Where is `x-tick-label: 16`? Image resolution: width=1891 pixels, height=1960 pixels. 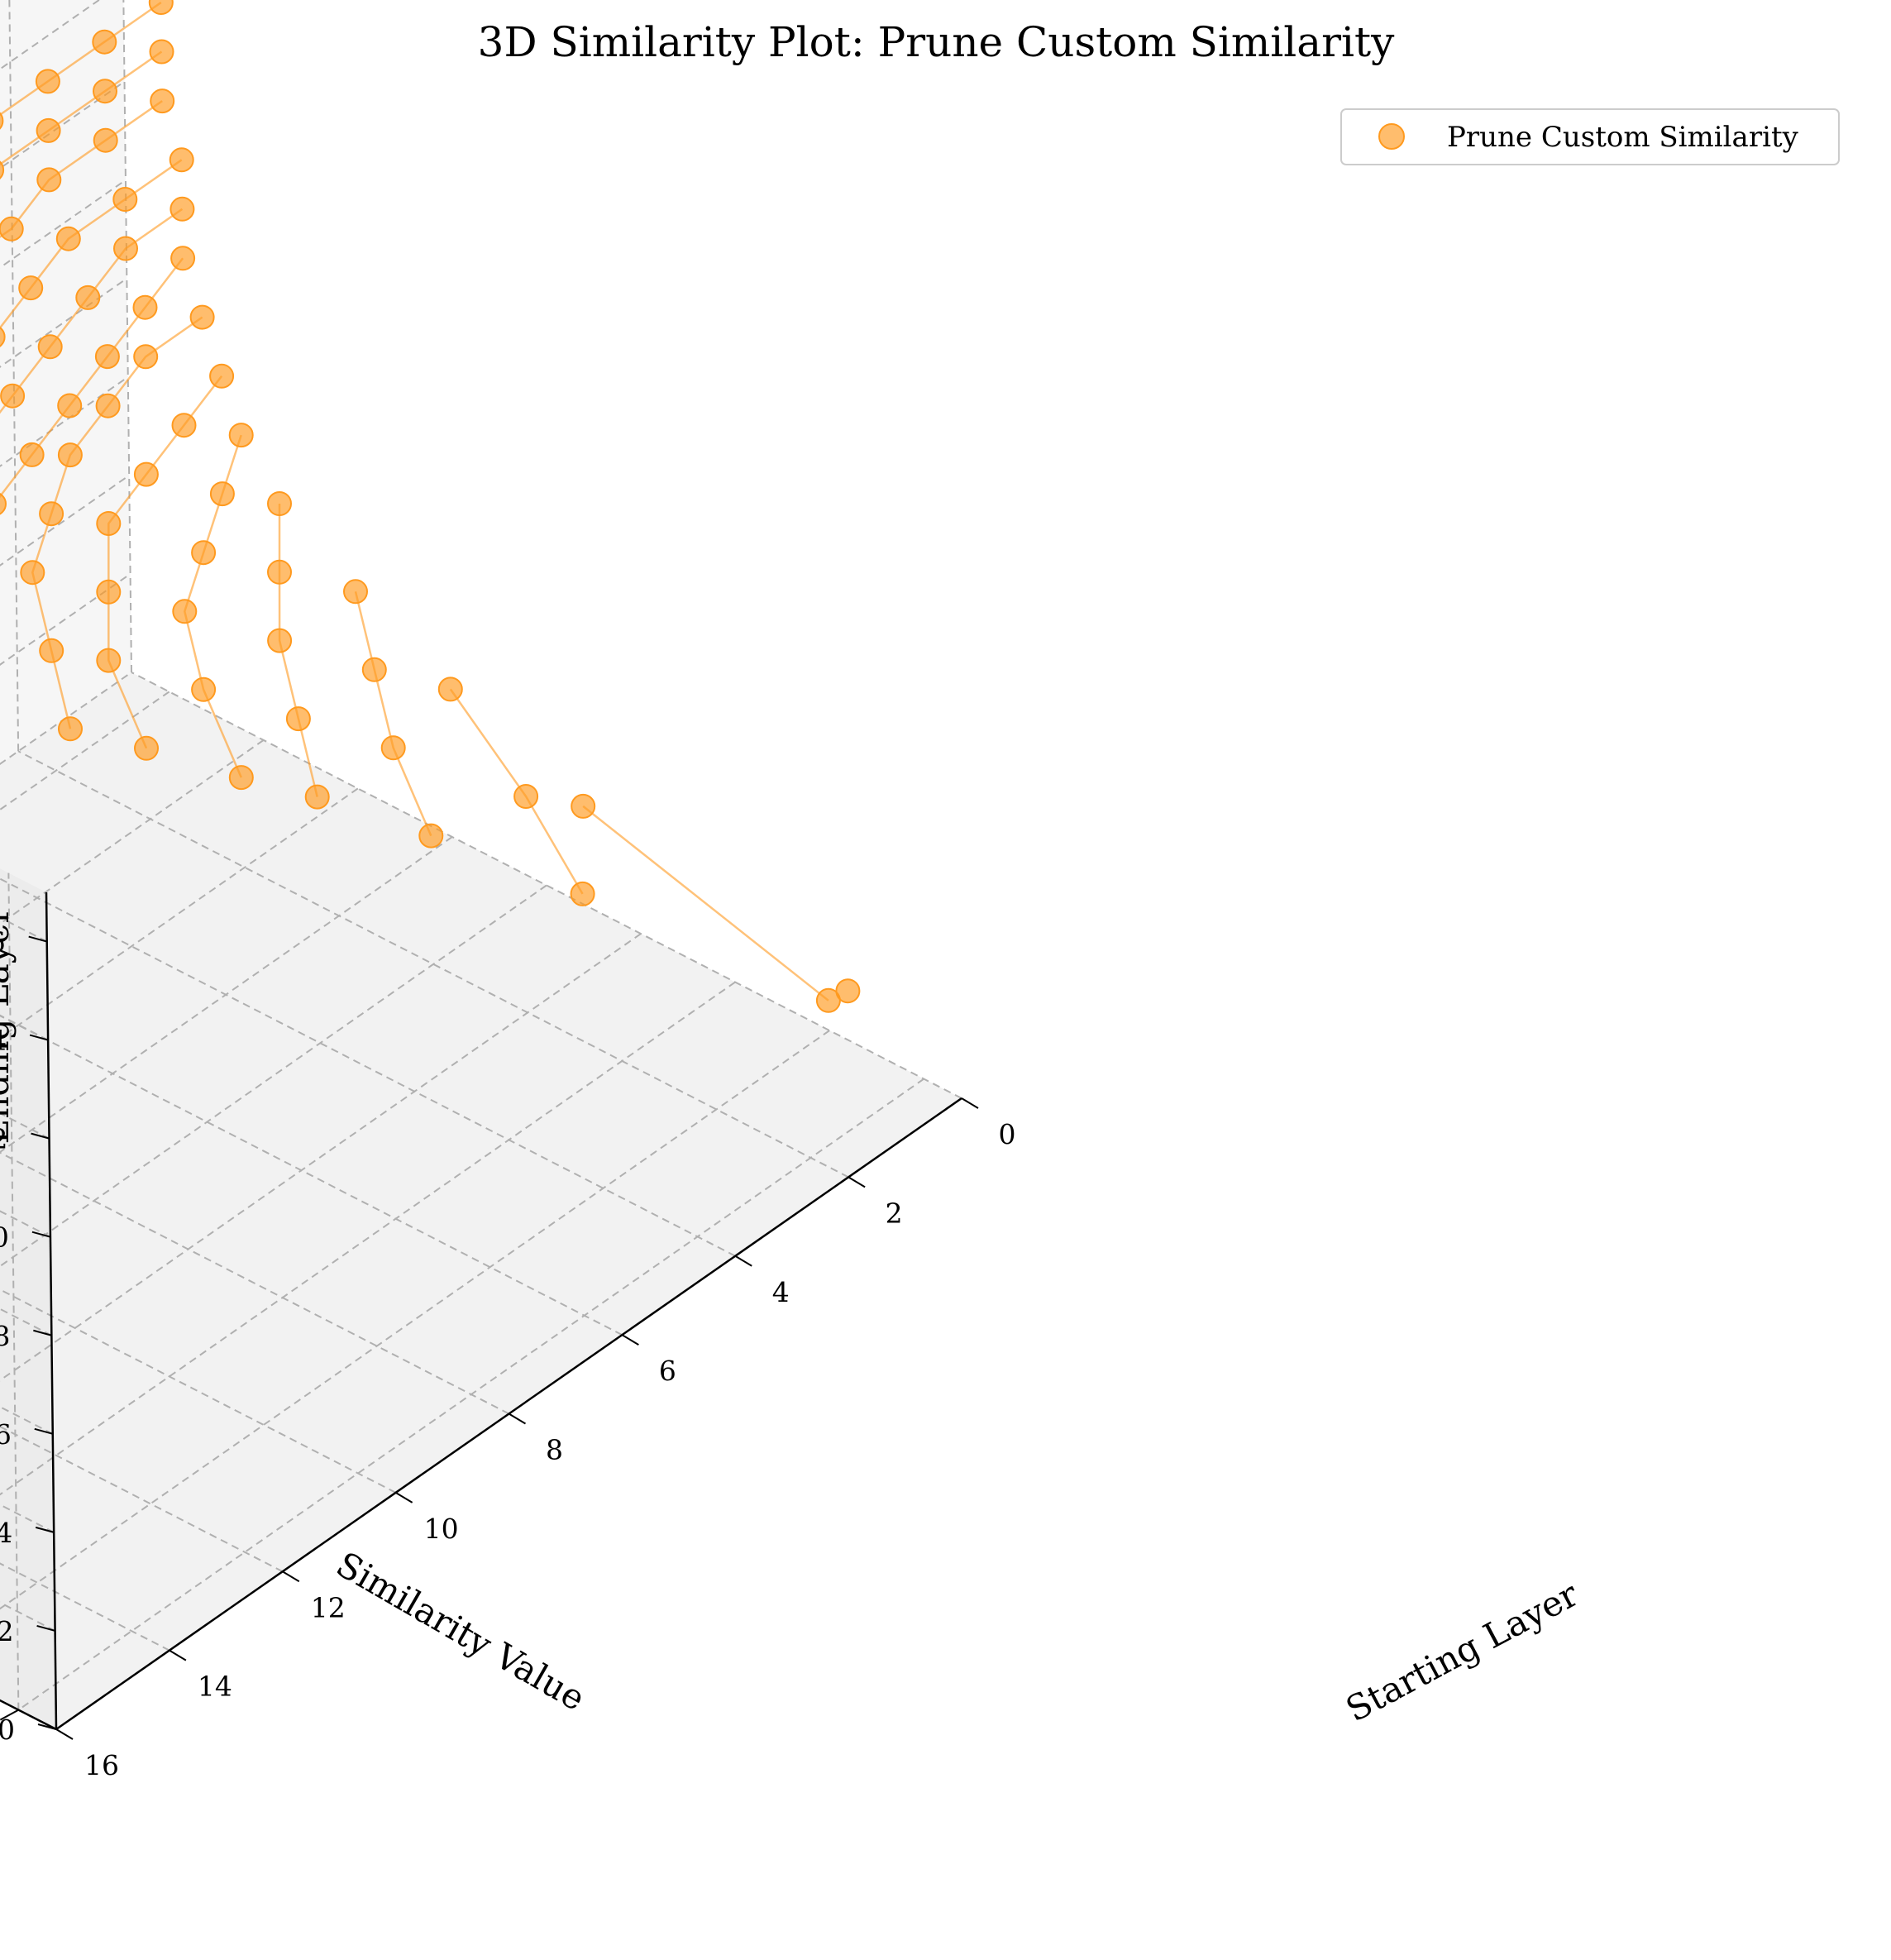
x-tick-label: 16 is located at coordinates (101, 1765).